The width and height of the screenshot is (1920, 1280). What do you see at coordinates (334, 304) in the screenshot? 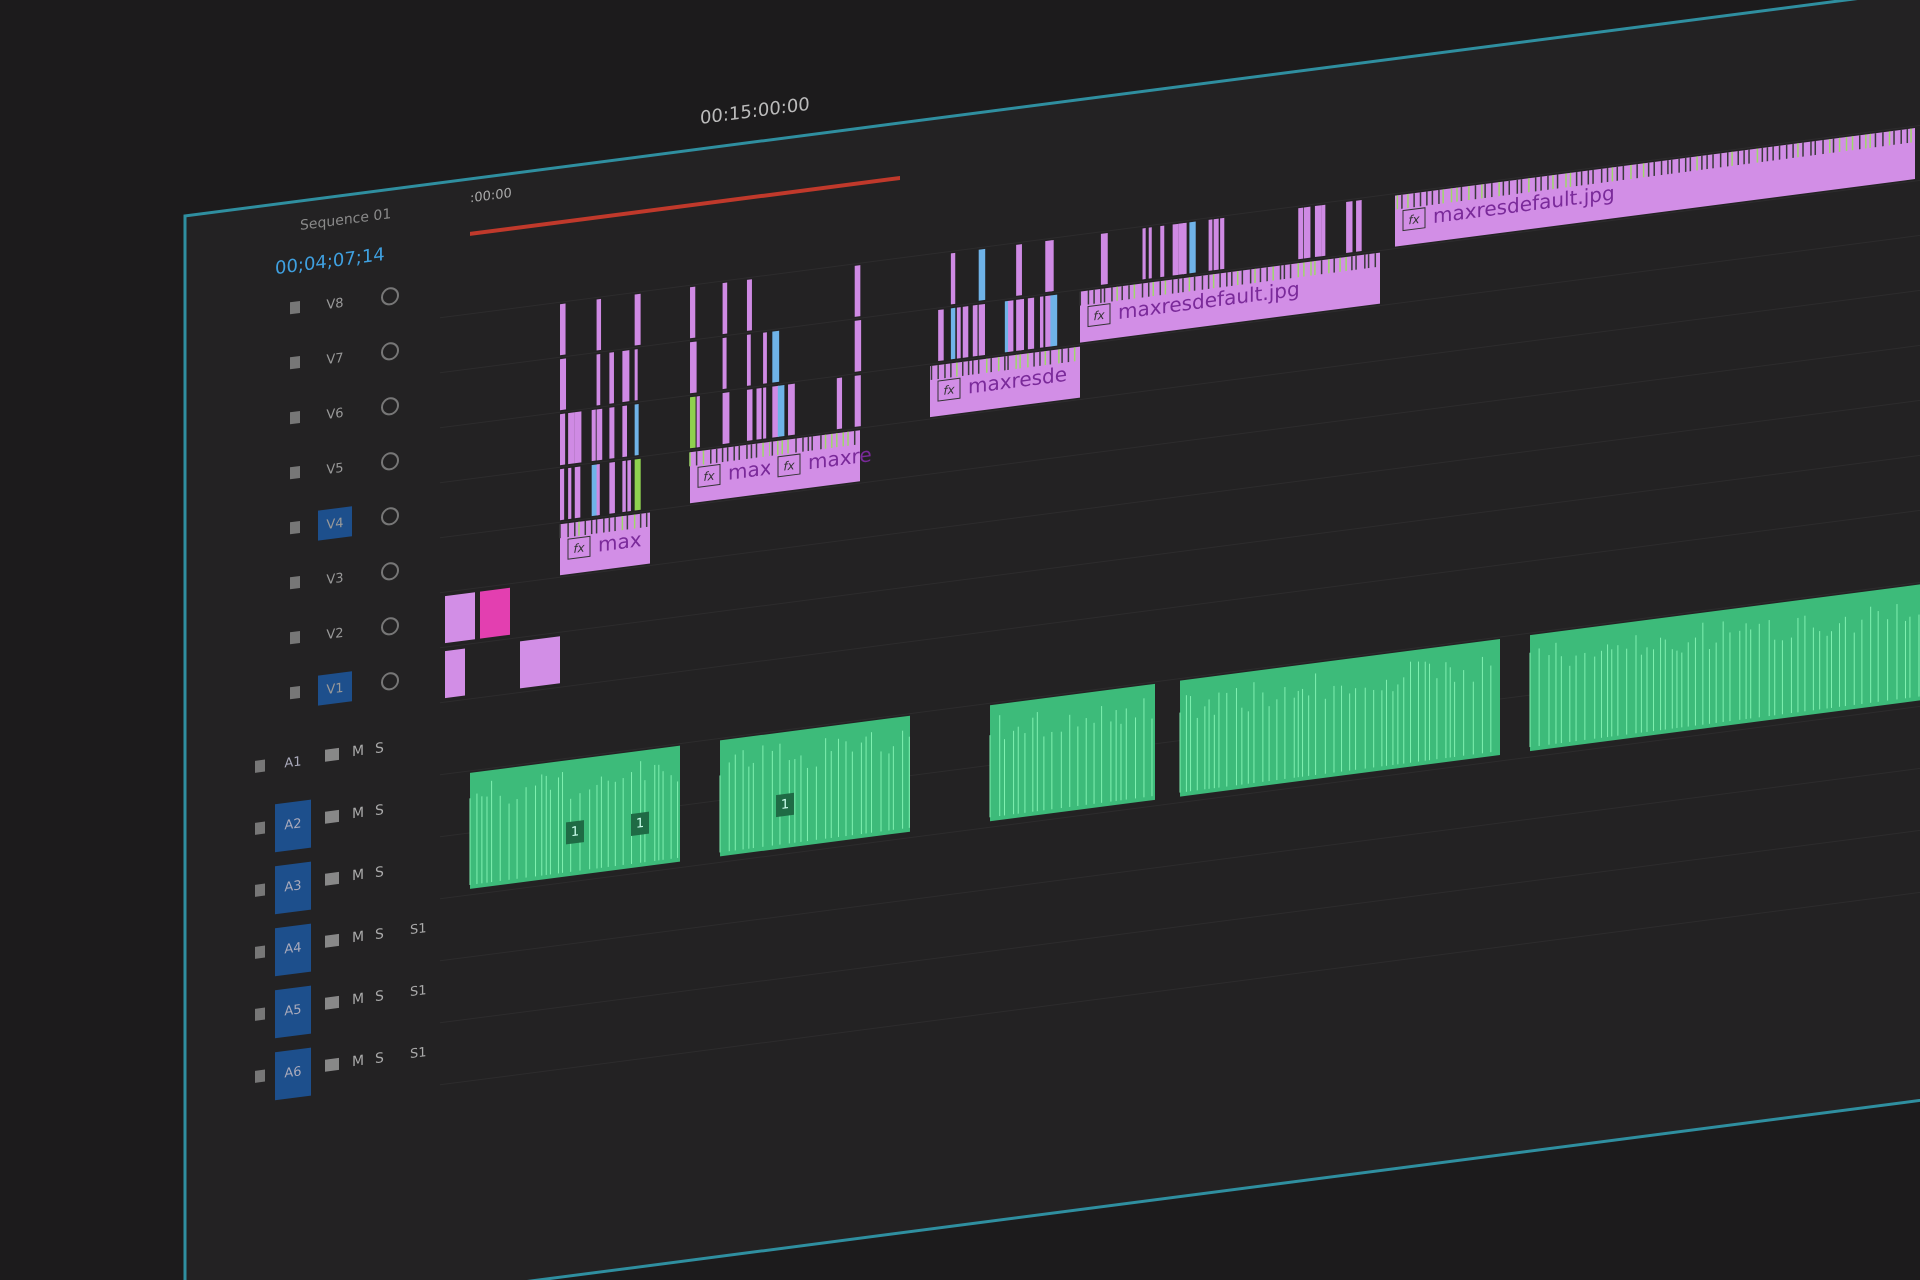
I see `track-name: V8` at bounding box center [334, 304].